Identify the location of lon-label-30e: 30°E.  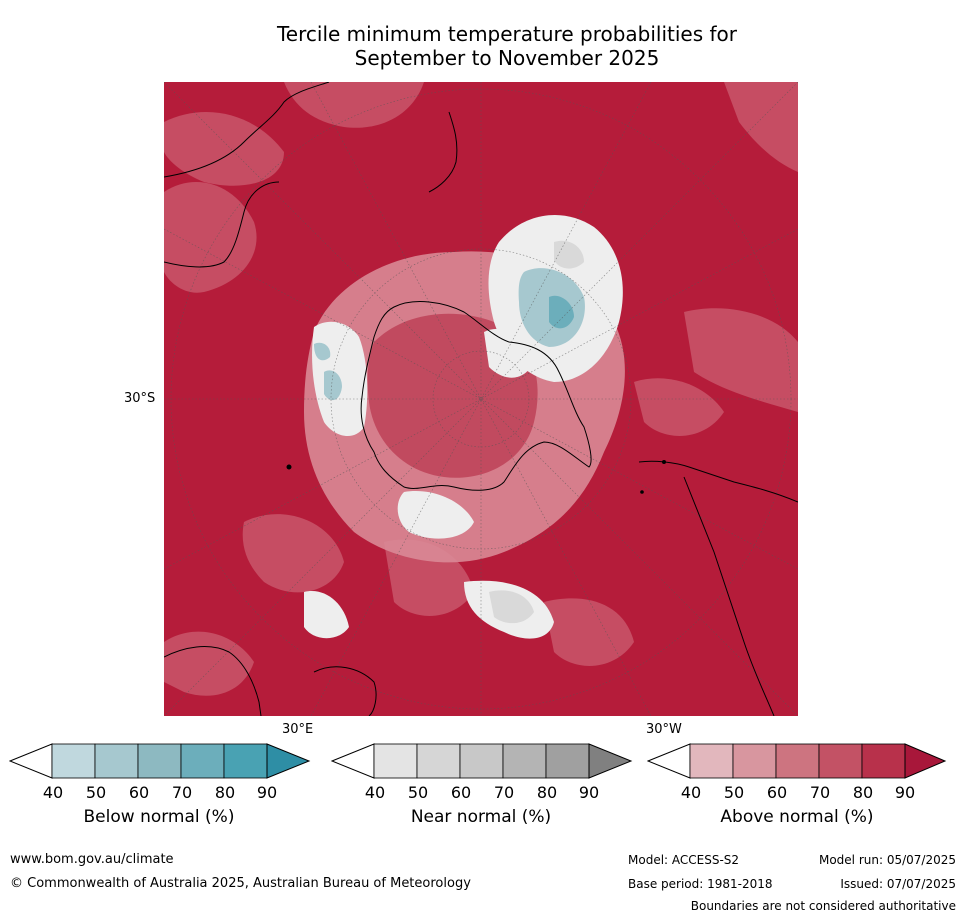
(298, 729).